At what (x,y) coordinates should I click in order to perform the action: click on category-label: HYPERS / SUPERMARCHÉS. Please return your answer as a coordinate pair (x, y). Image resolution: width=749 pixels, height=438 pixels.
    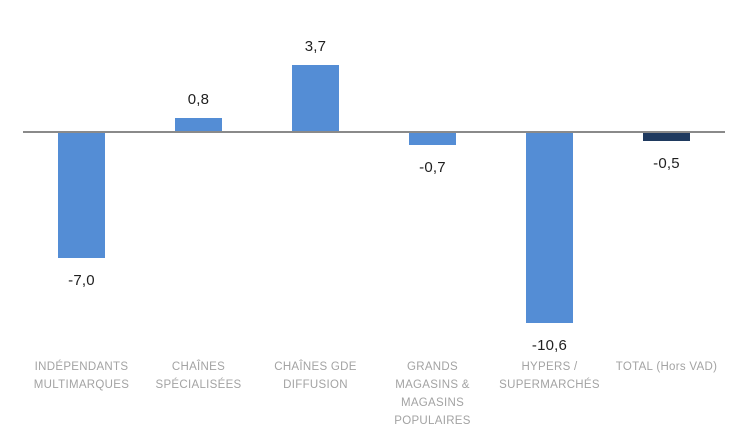
    Looking at the image, I should click on (549, 376).